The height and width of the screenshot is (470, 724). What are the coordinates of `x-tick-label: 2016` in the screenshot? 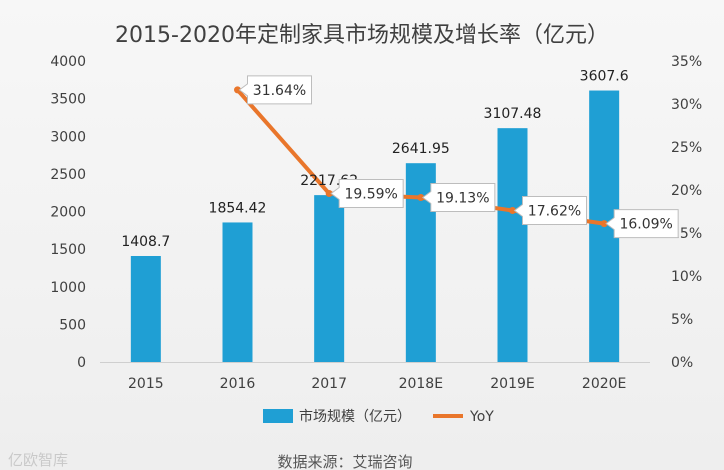 It's located at (238, 384).